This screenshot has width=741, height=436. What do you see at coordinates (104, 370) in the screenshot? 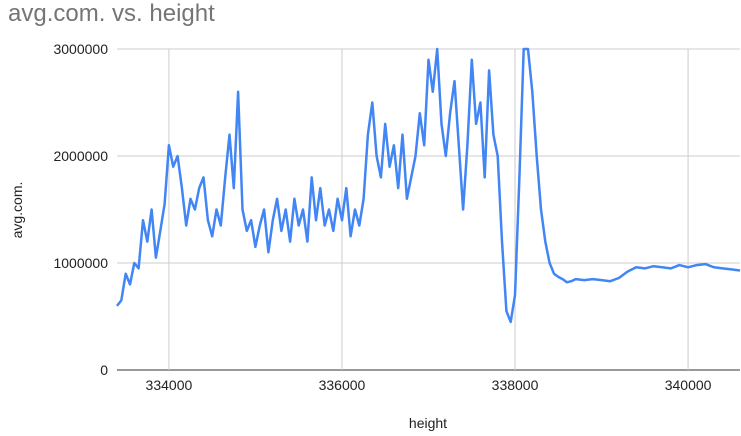
I see `y-tick-label: 0` at bounding box center [104, 370].